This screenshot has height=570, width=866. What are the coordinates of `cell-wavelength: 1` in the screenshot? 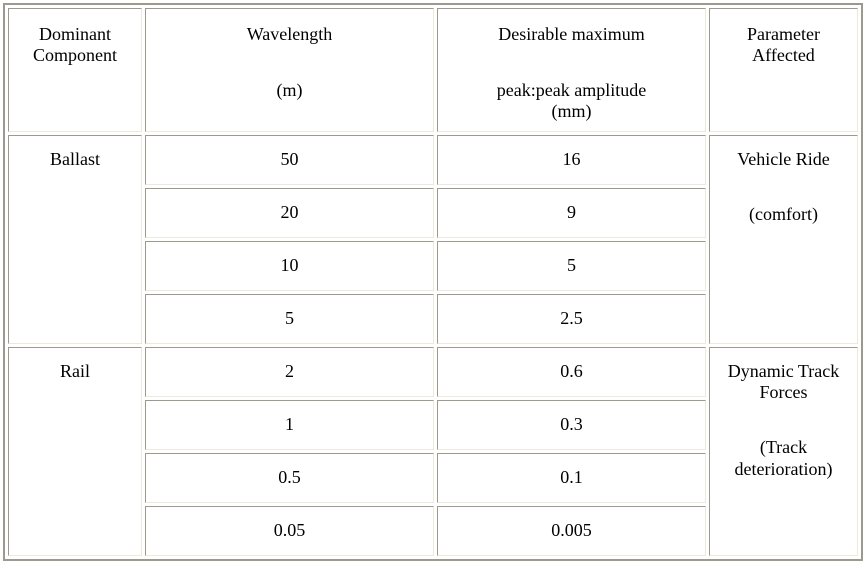 It's located at (289, 425).